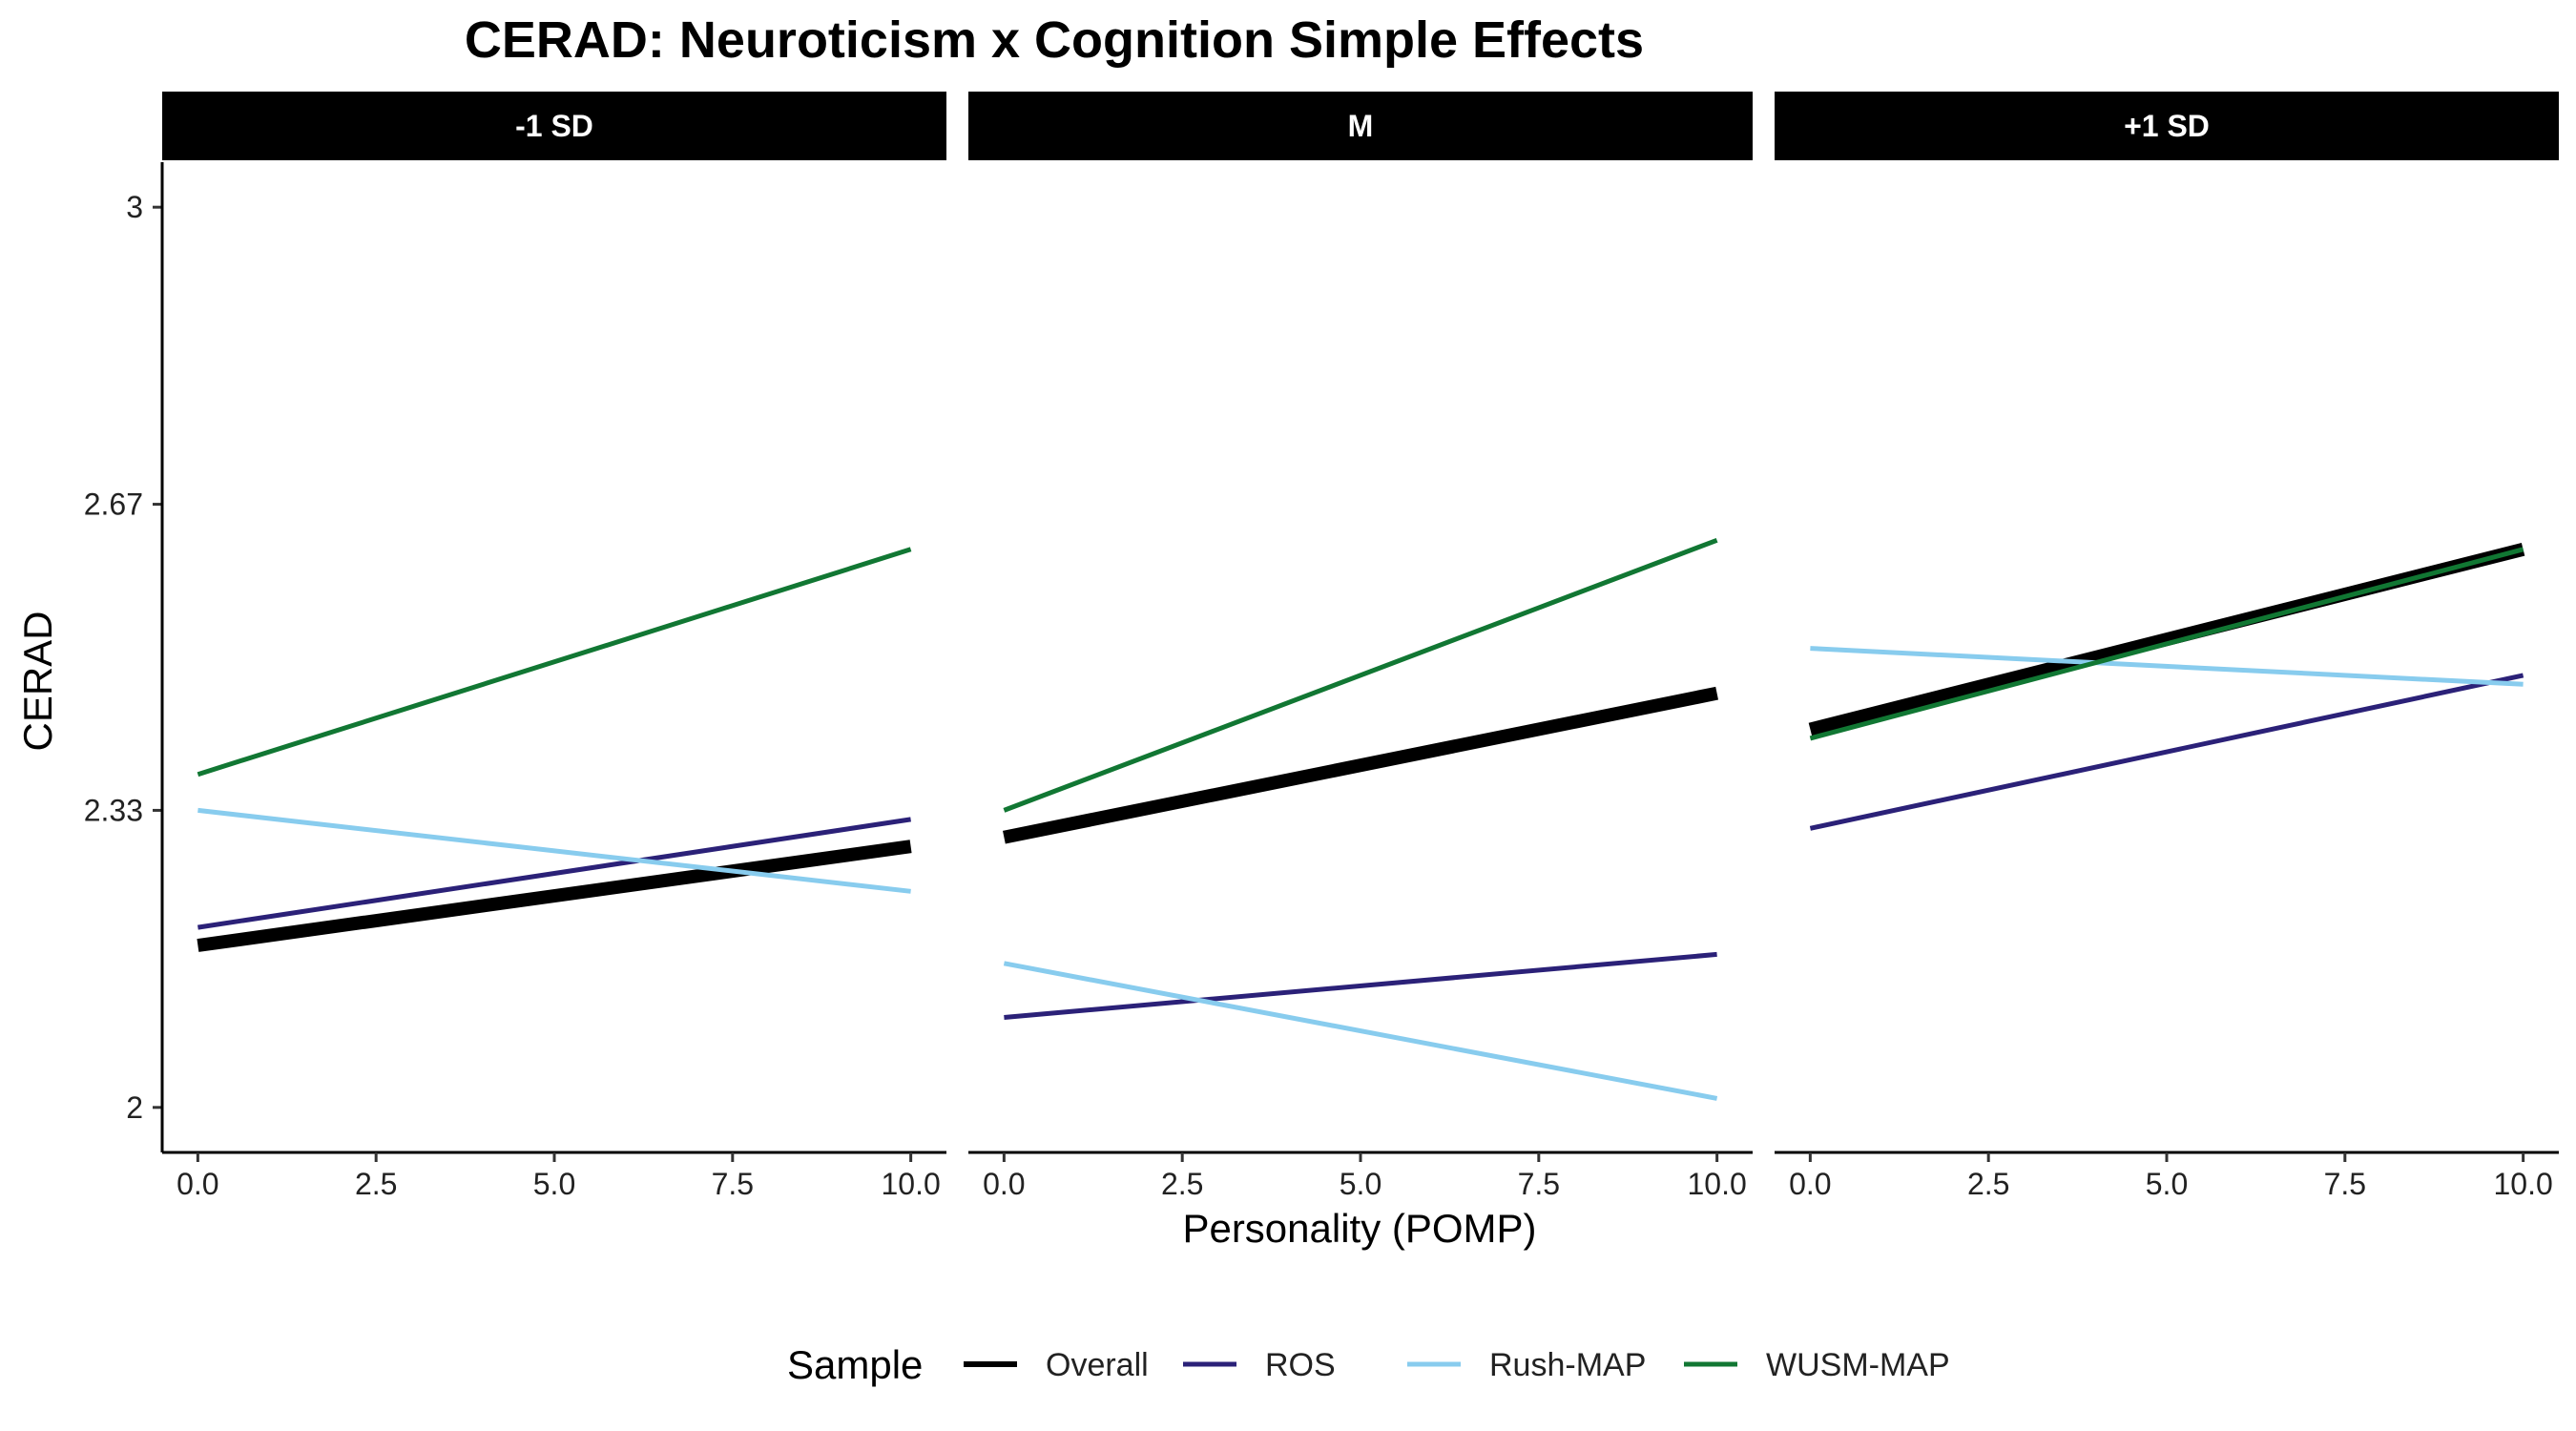 Image resolution: width=2576 pixels, height=1431 pixels. I want to click on legend: Sample Overall ROS Rush-MAP WUSM-MAP, so click(1368, 1364).